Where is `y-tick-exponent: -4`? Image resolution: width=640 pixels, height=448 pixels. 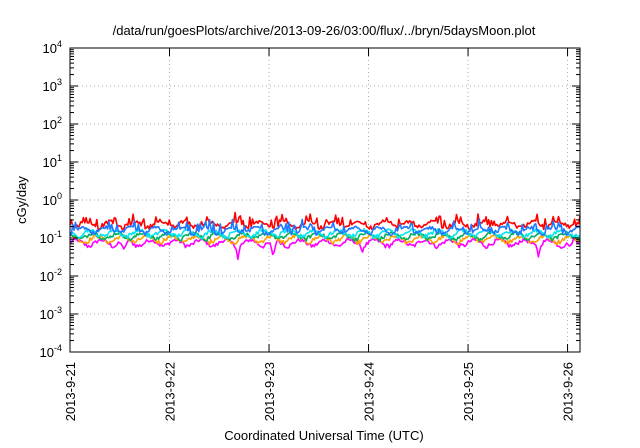
y-tick-exponent: -4 is located at coordinates (58, 348).